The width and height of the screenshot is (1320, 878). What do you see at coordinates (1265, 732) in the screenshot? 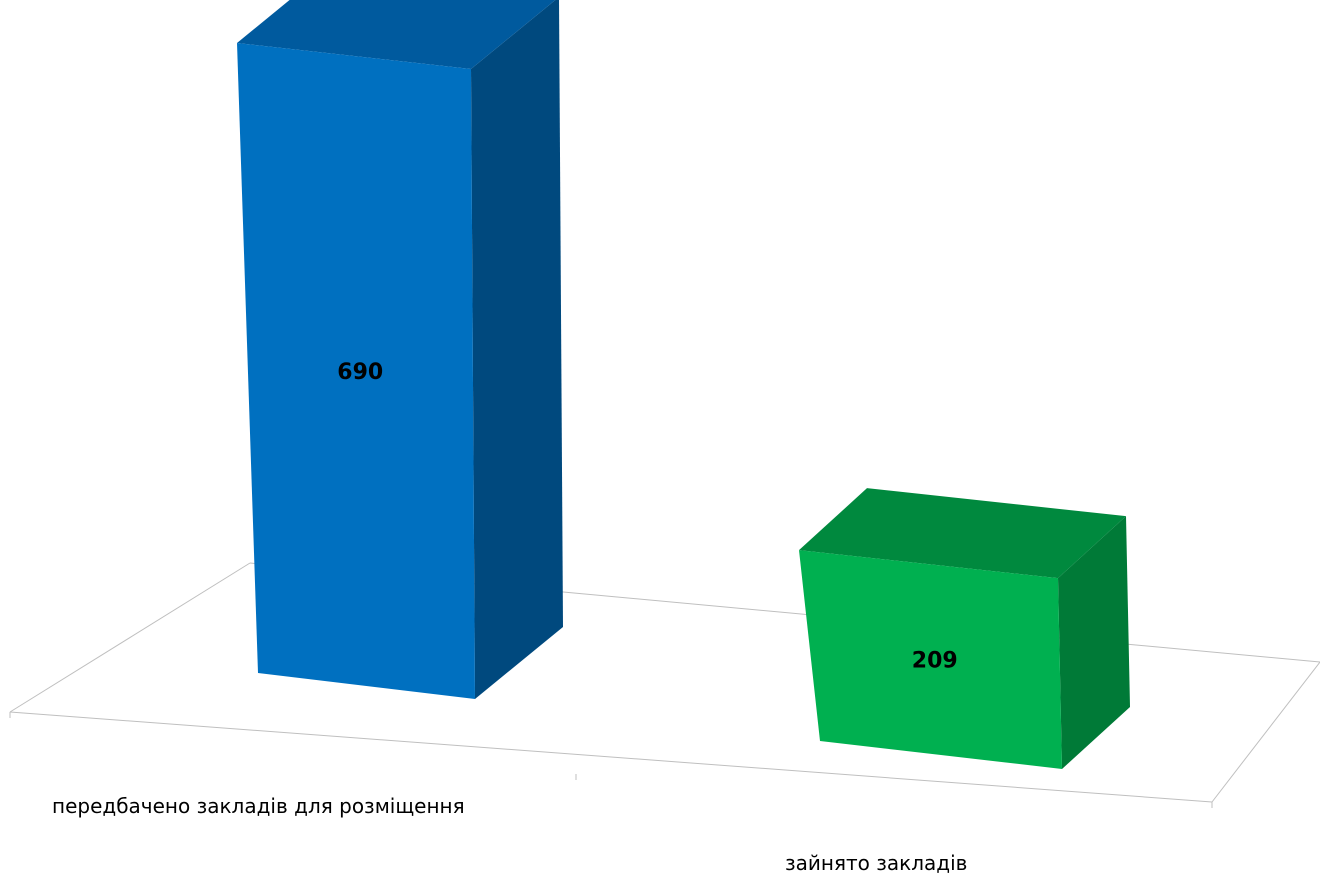
I see `floor-right-edge` at bounding box center [1265, 732].